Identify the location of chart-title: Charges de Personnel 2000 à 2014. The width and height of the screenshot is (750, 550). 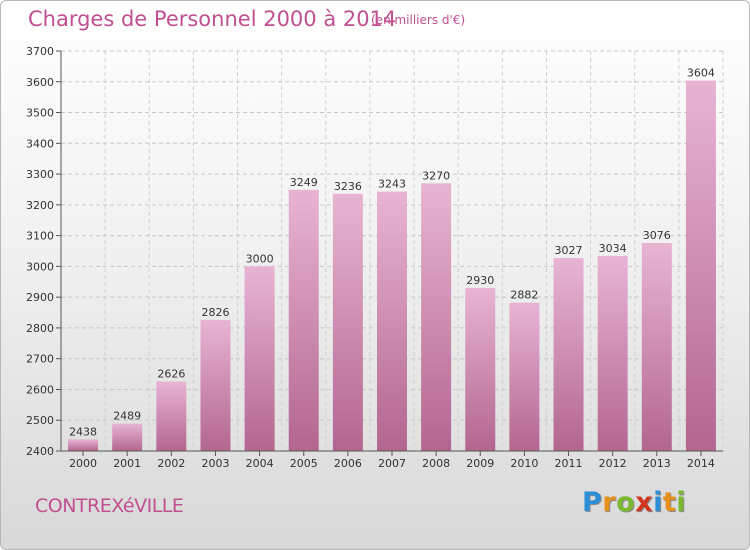
(212, 19).